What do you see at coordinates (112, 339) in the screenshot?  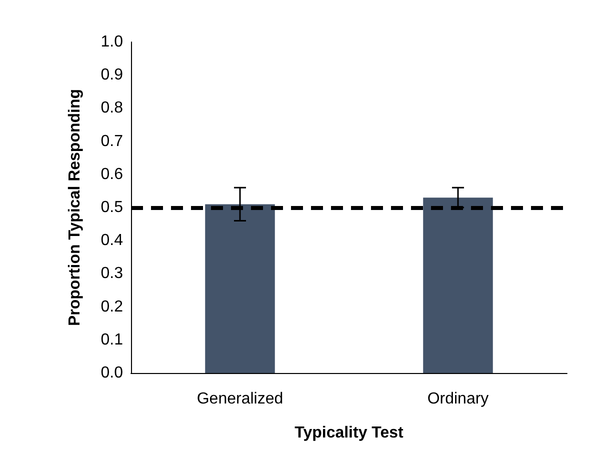 I see `y-tick-label: 0.1` at bounding box center [112, 339].